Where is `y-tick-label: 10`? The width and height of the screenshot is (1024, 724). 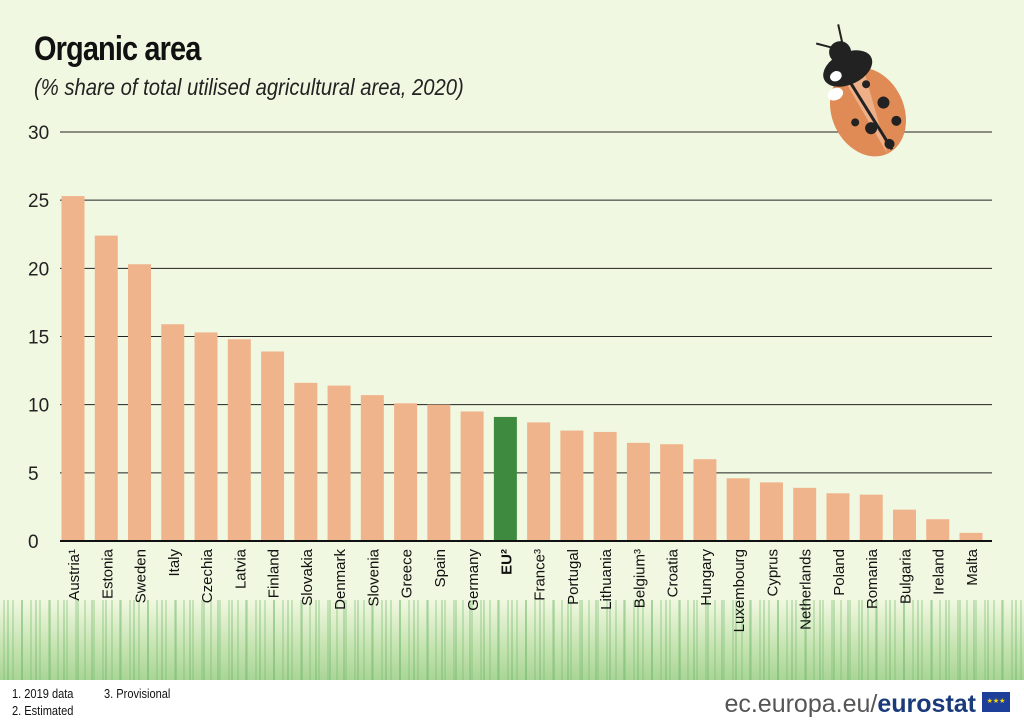
y-tick-label: 10 is located at coordinates (38, 406).